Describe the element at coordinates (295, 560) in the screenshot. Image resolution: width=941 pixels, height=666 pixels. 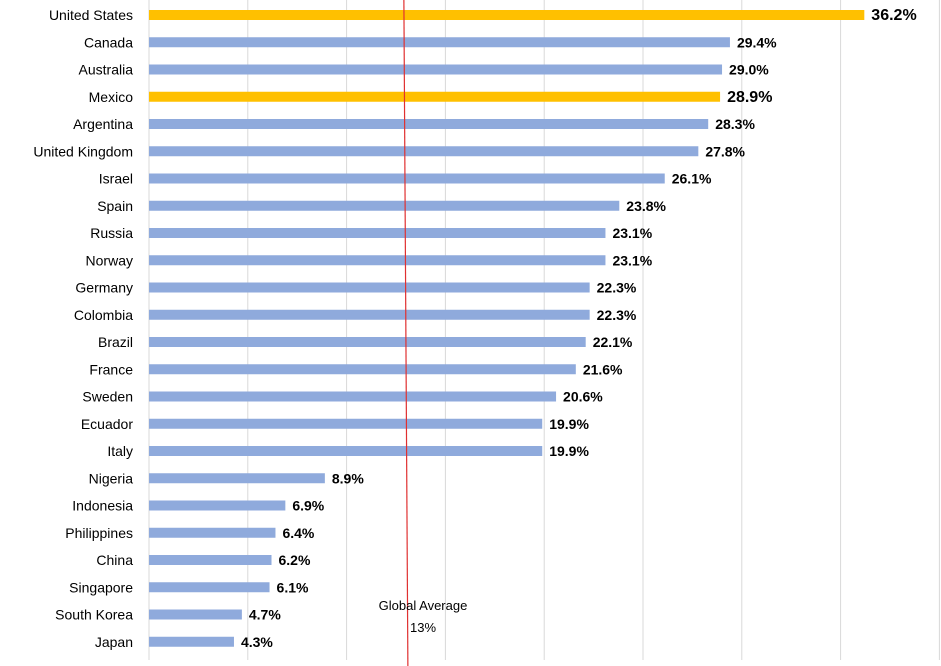
I see `value-label: 6.2%` at that location.